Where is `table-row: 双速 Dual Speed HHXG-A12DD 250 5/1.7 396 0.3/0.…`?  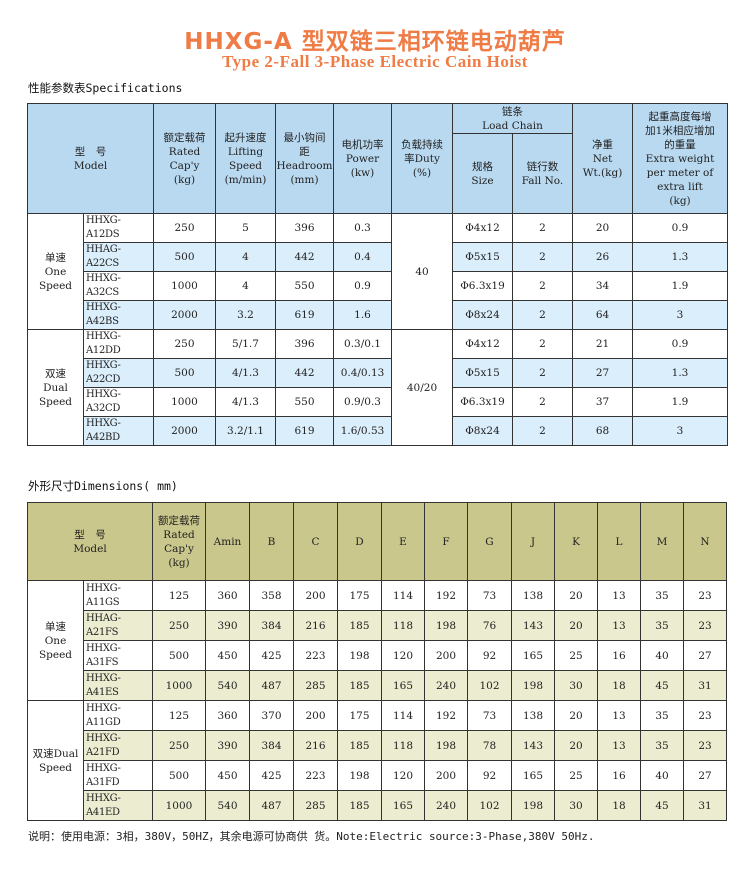
table-row: 双速 Dual Speed HHXG-A12DD 250 5/1.7 396 0.3/0.… is located at coordinates (378, 387).